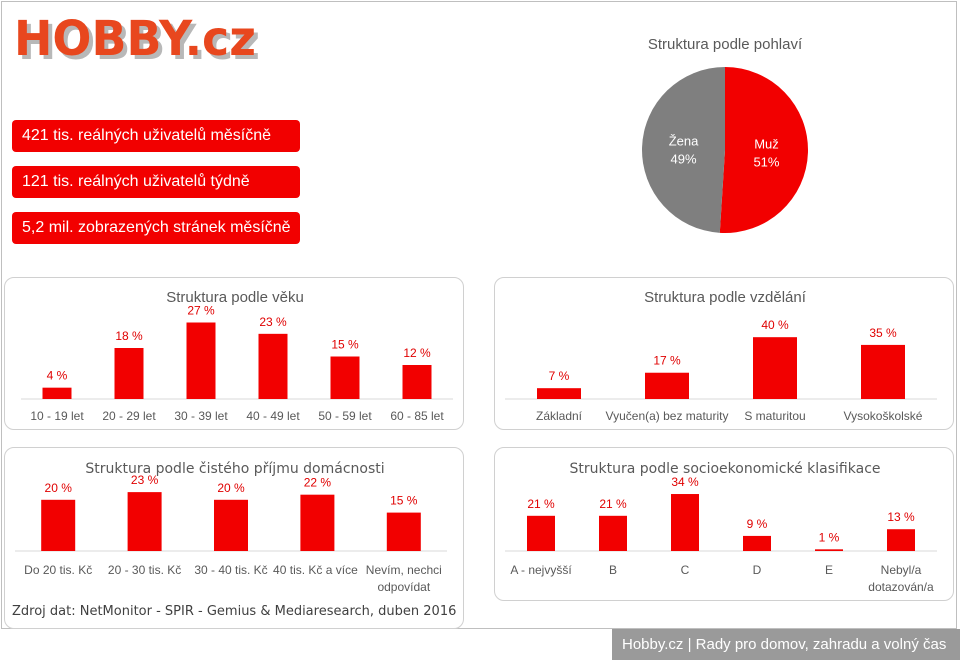 The image size is (960, 660). I want to click on x-tick-label: 30 - 39 let, so click(201, 416).